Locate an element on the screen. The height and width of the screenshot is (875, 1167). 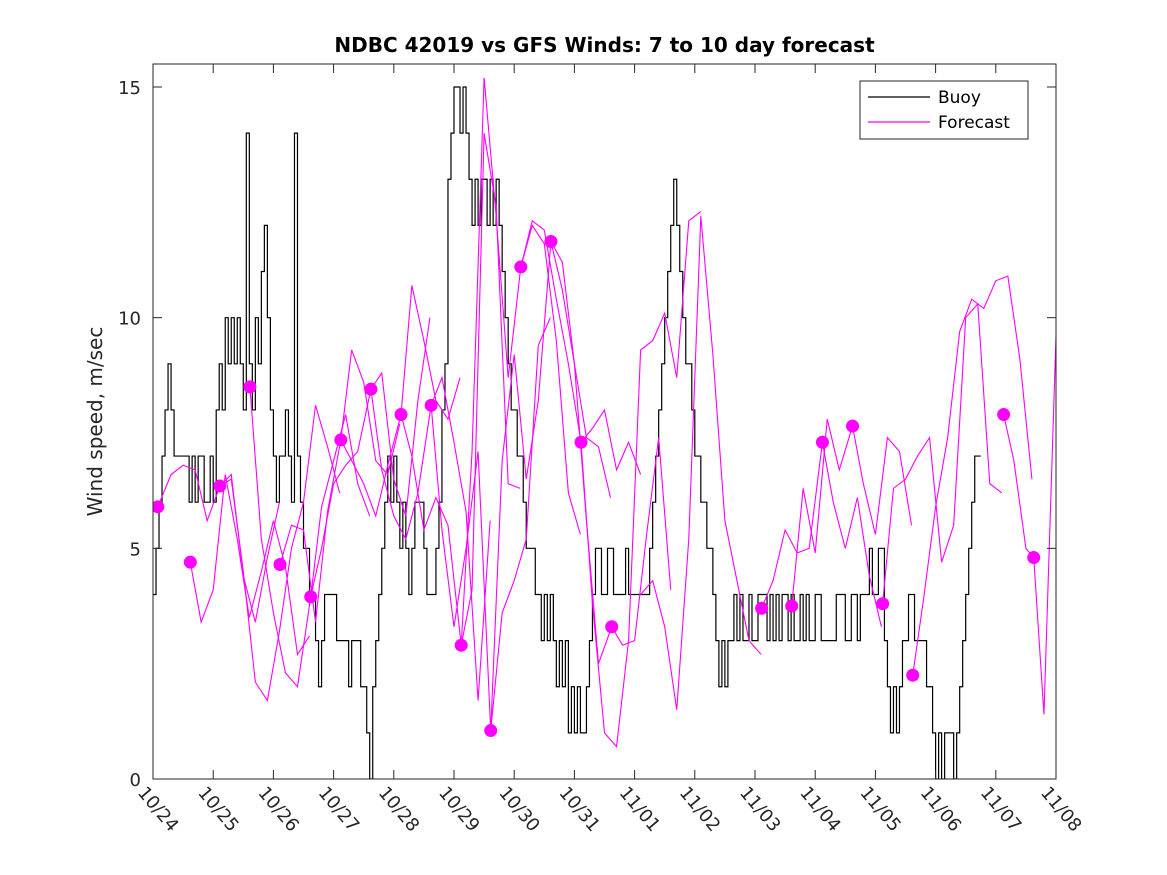
y-tick-label: 5 is located at coordinates (135, 549).